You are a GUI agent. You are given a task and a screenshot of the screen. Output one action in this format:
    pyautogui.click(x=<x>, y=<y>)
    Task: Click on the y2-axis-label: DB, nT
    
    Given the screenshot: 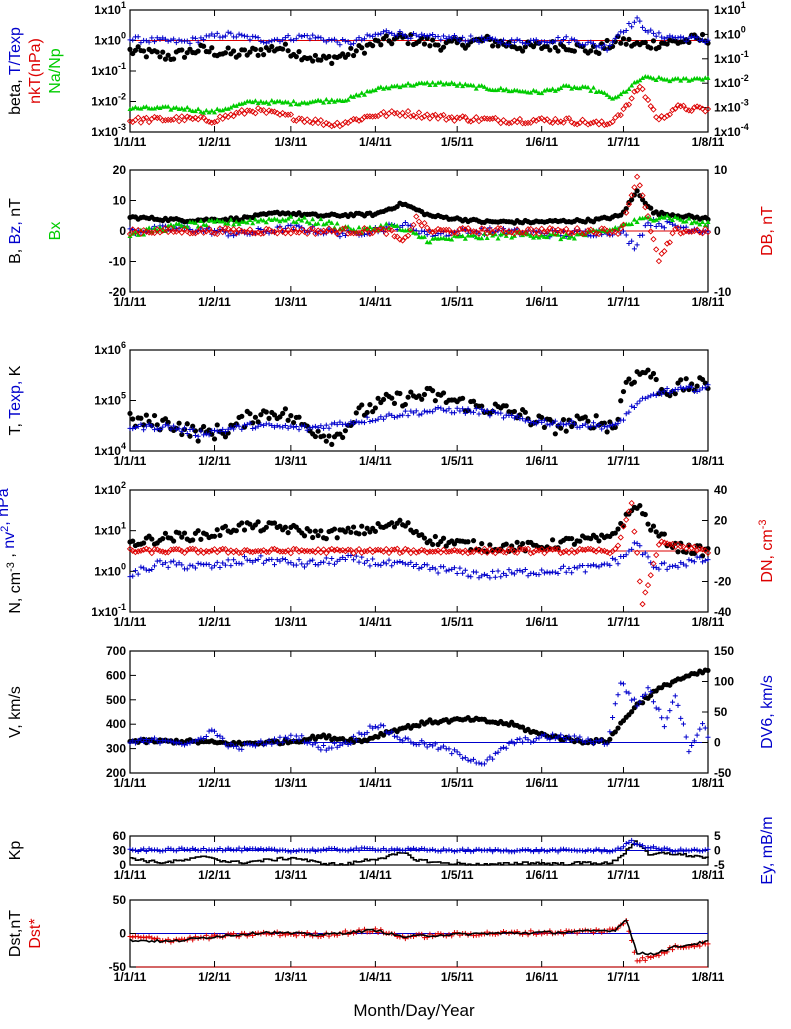 What is the action you would take?
    pyautogui.click(x=767, y=231)
    